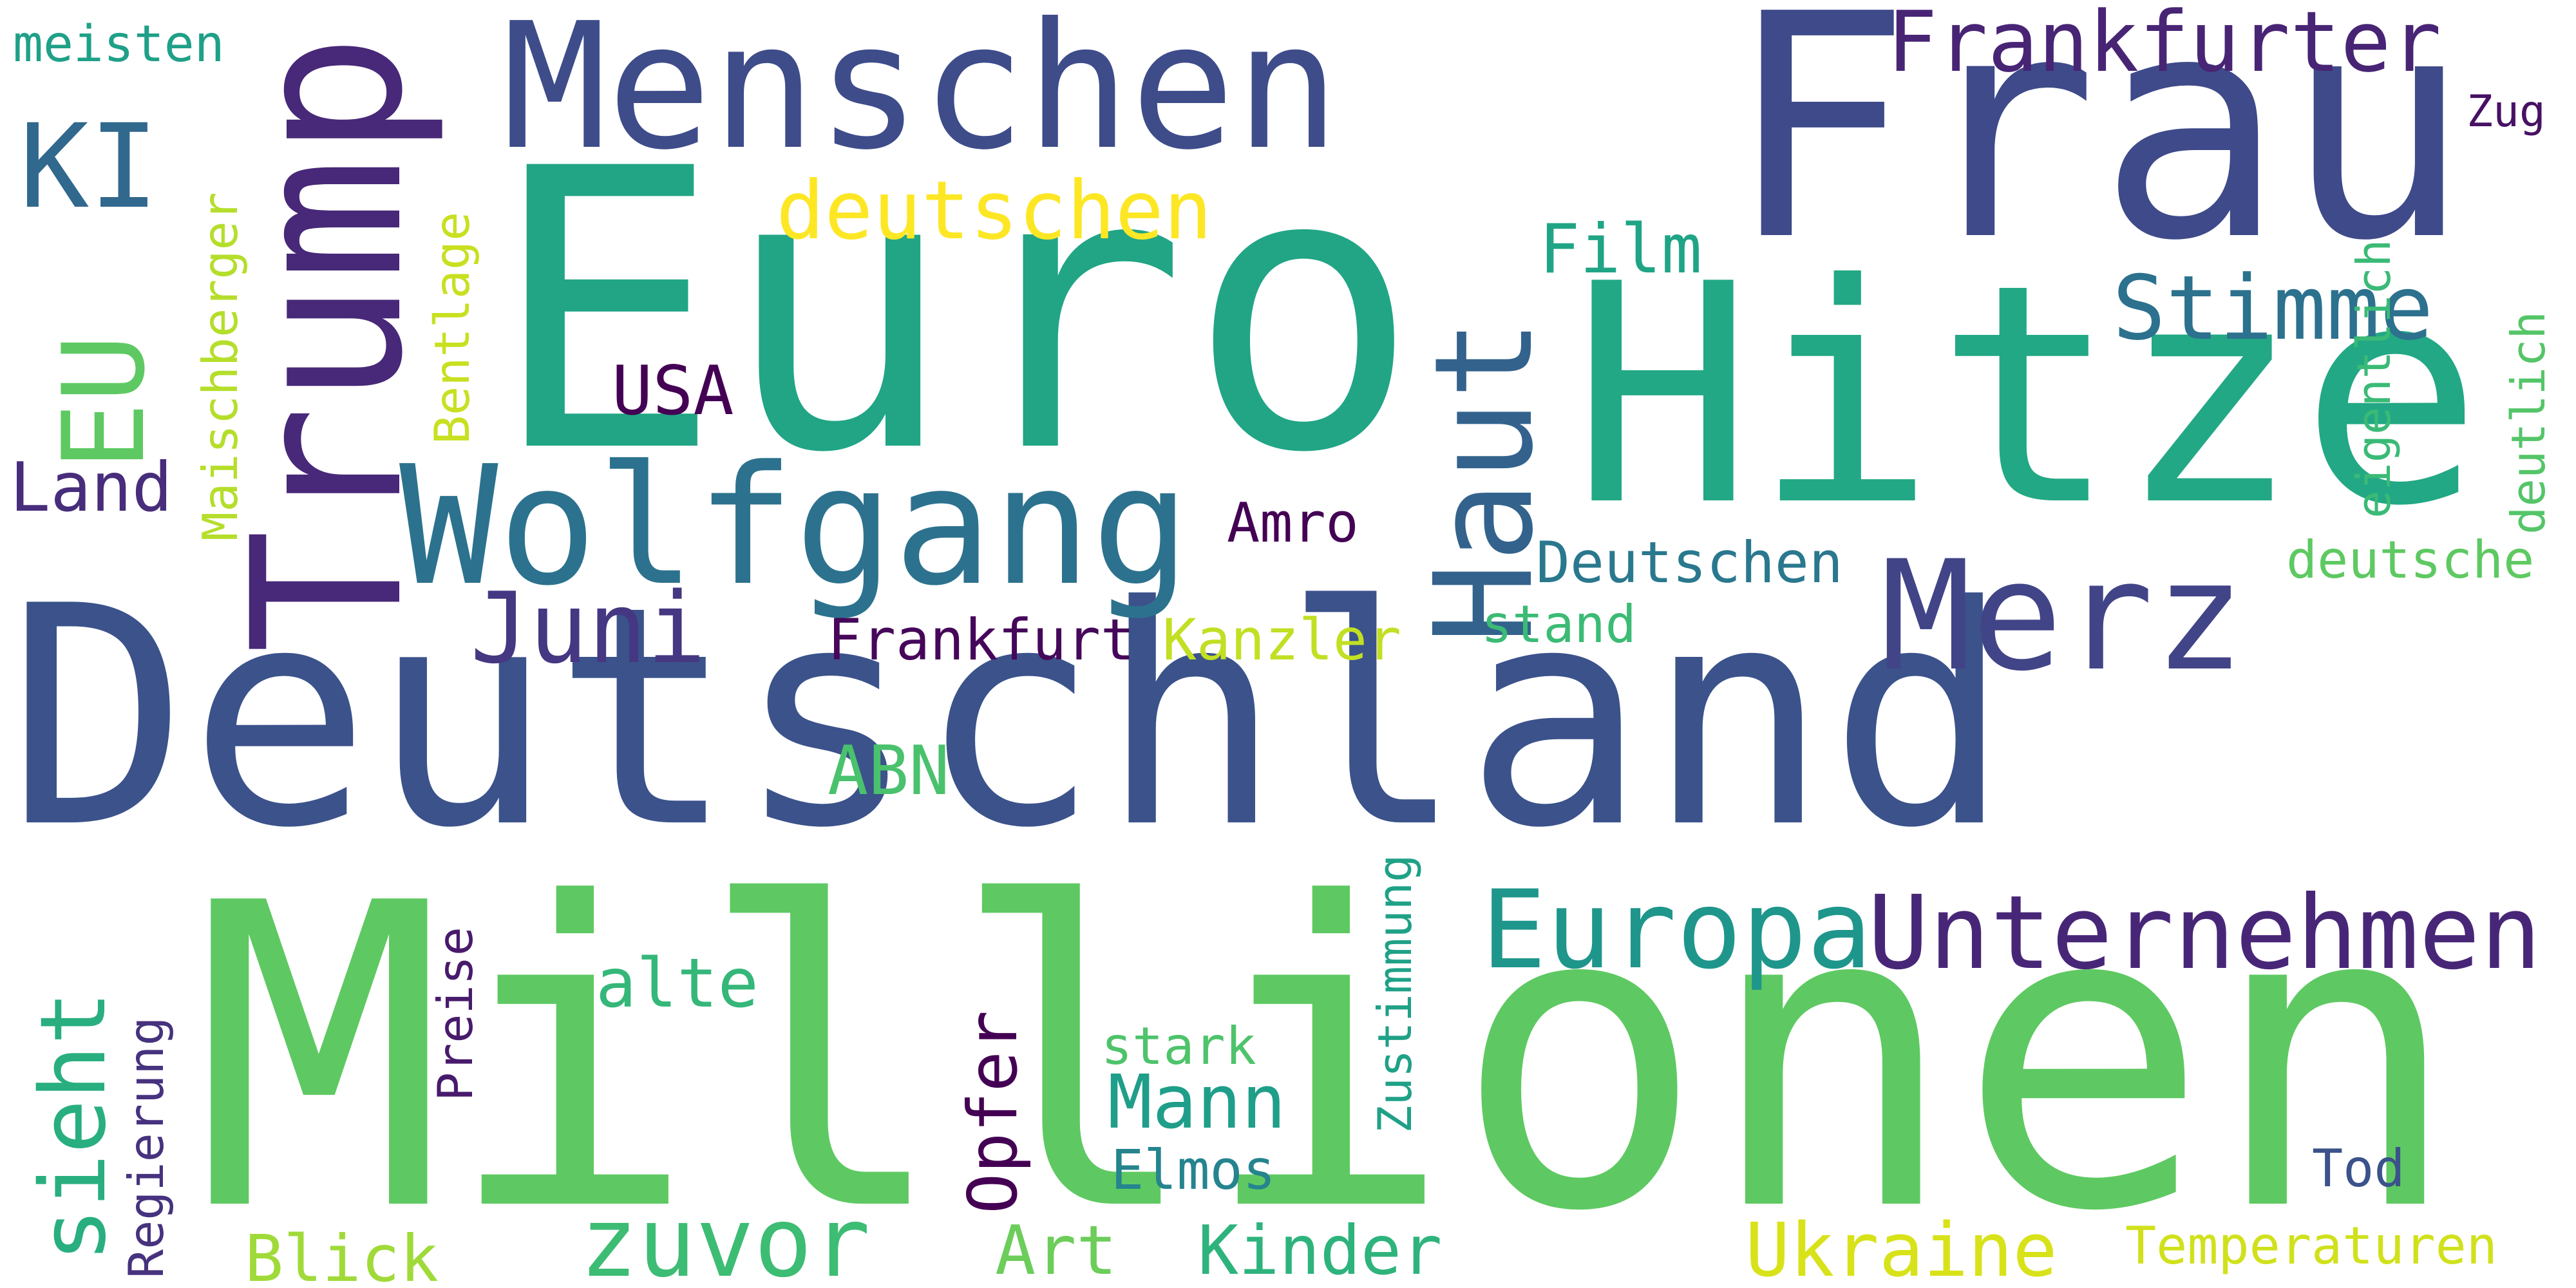 Image resolution: width=2576 pixels, height=1288 pixels. I want to click on word-abn: ABN, so click(889, 771).